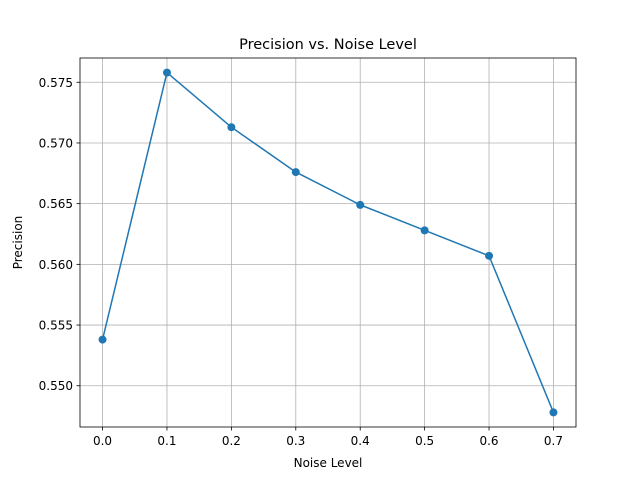  What do you see at coordinates (18, 243) in the screenshot?
I see `y-axis-label: Precision` at bounding box center [18, 243].